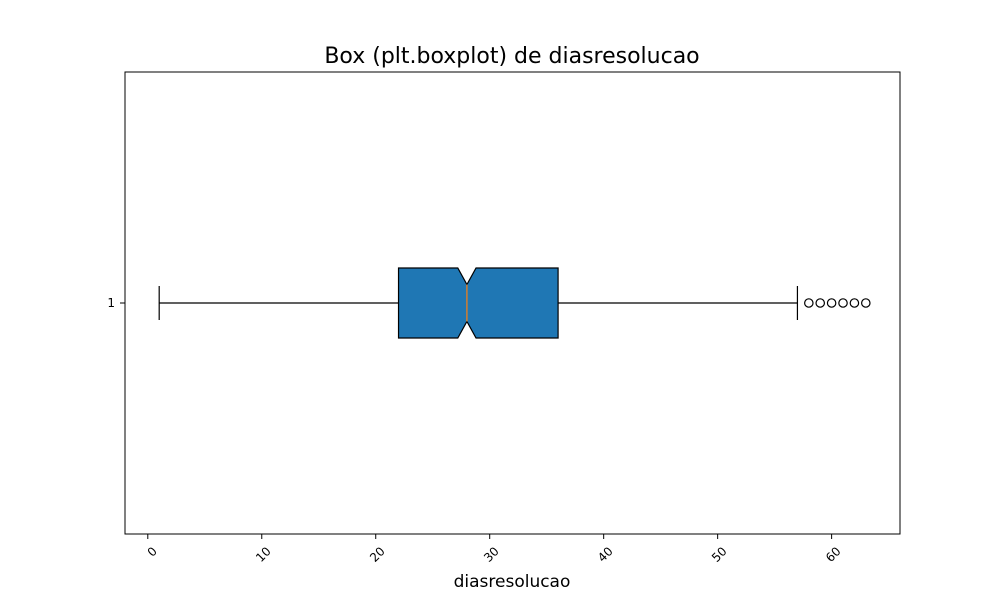 The height and width of the screenshot is (600, 1000). I want to click on x-tick-label: 60, so click(833, 554).